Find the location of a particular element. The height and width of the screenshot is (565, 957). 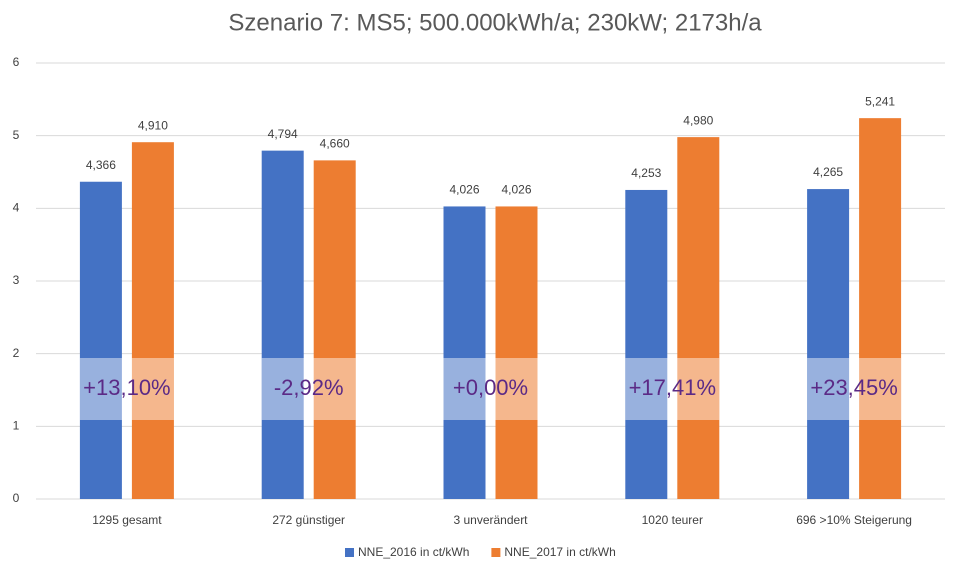

value-label: 5,241 is located at coordinates (880, 101).